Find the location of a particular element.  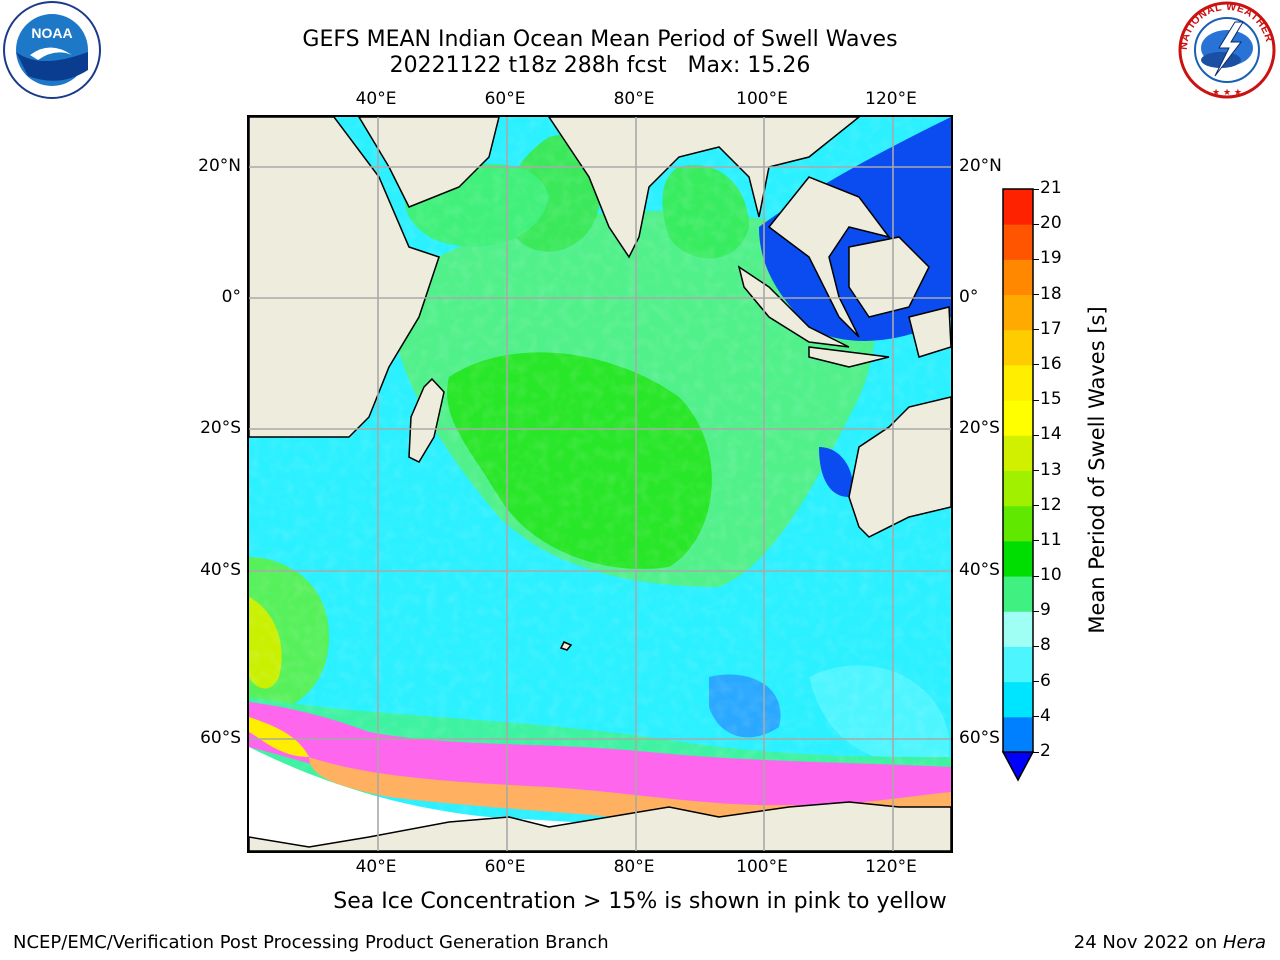

machine-name: Hera is located at coordinates (1244, 942).